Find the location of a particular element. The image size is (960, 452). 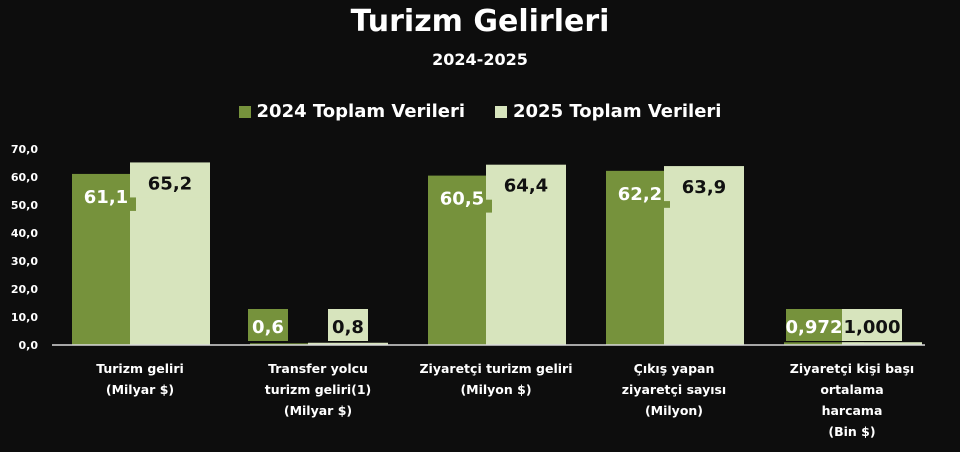

data-label-2024: 60,5 is located at coordinates (462, 199).